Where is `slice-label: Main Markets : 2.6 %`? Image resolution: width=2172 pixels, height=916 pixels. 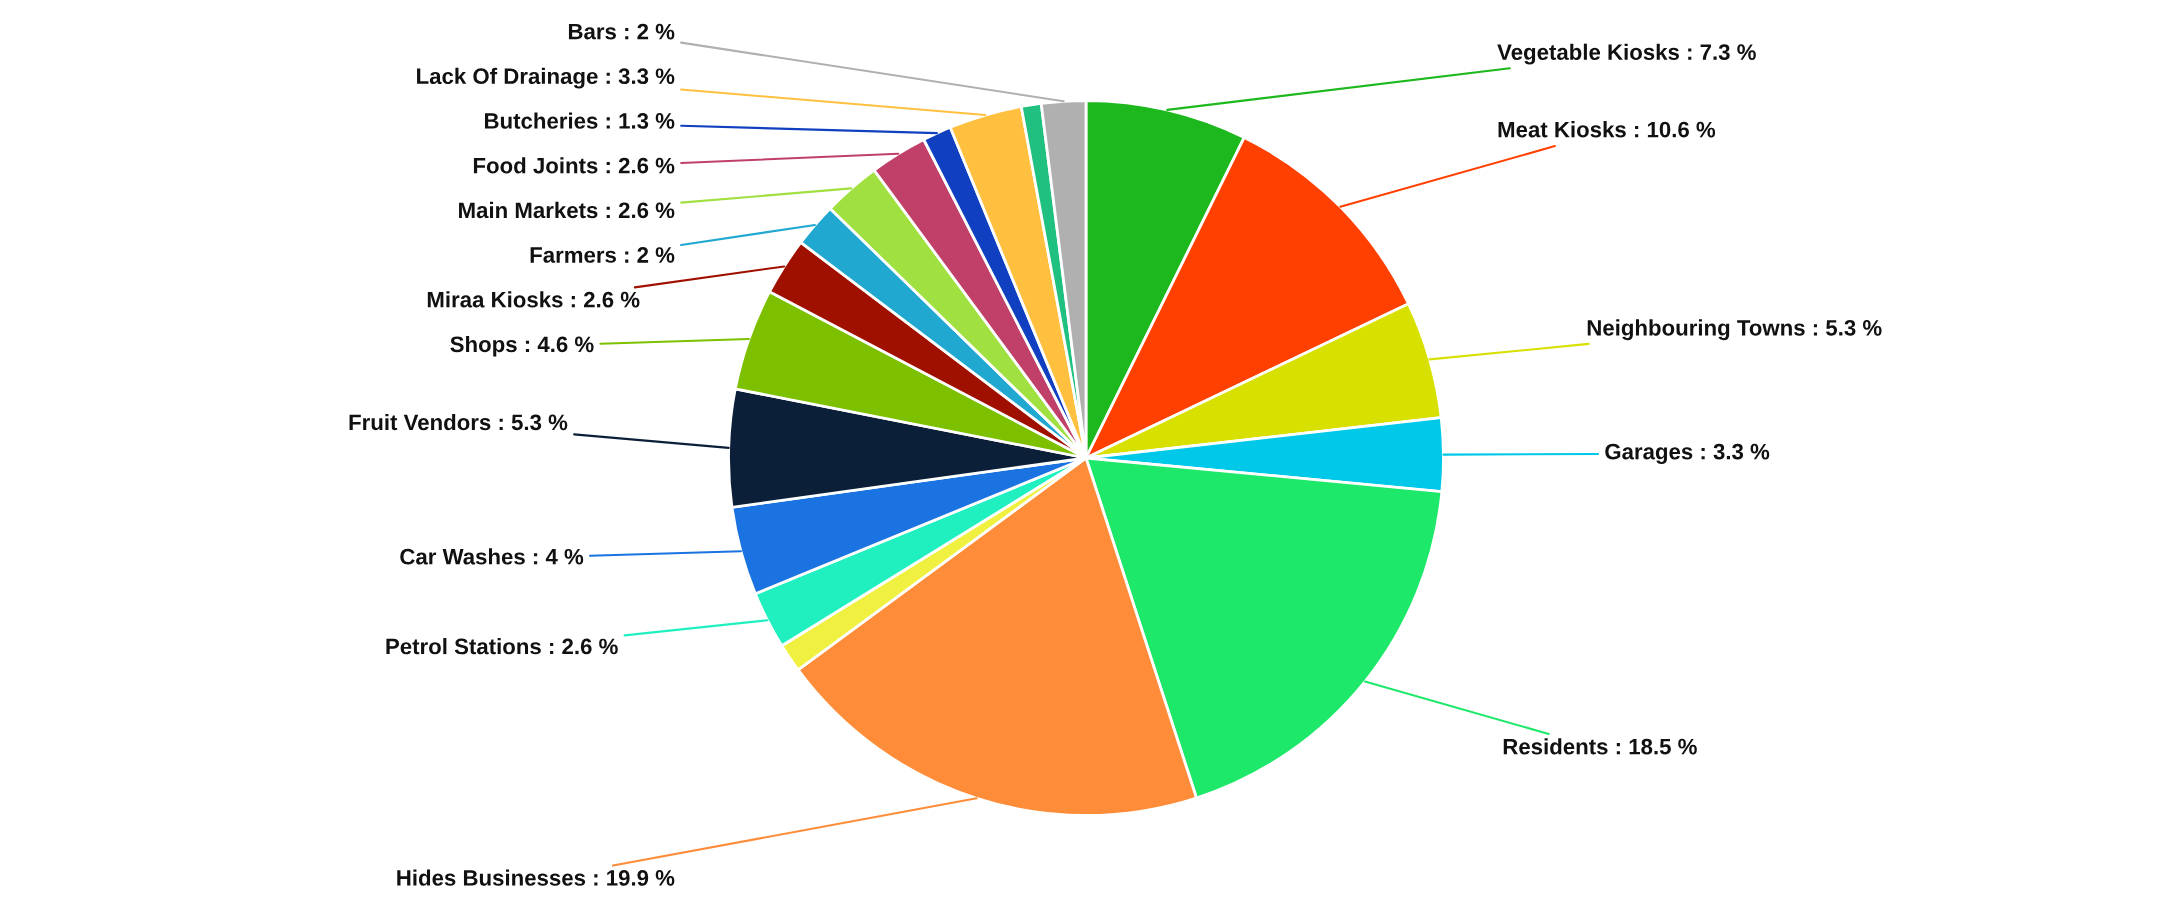
slice-label: Main Markets : 2.6 % is located at coordinates (567, 210).